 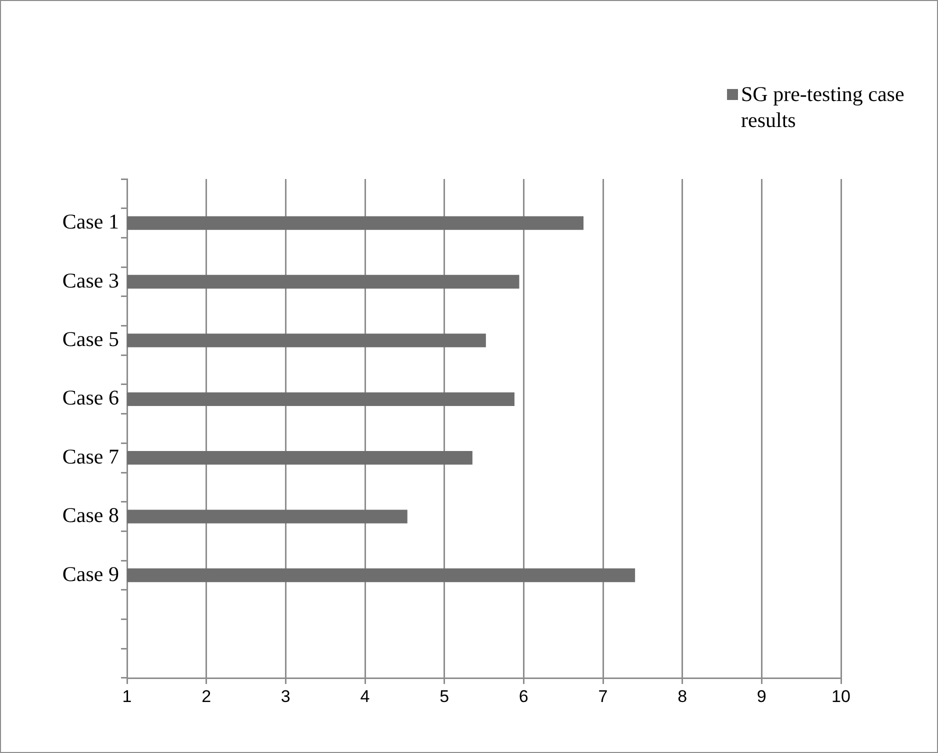 What do you see at coordinates (90, 280) in the screenshot?
I see `y-tick-label: Case 3` at bounding box center [90, 280].